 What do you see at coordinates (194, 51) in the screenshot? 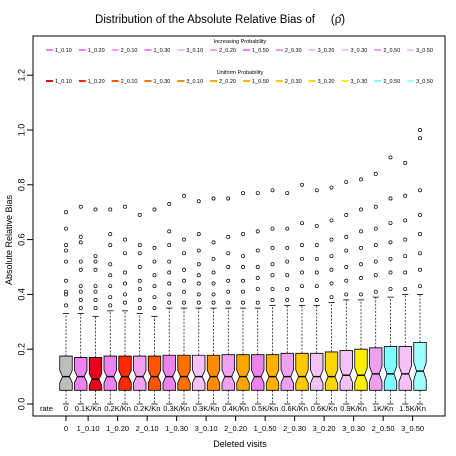
I see `legend-entry-label: 3_0.10` at bounding box center [194, 51].